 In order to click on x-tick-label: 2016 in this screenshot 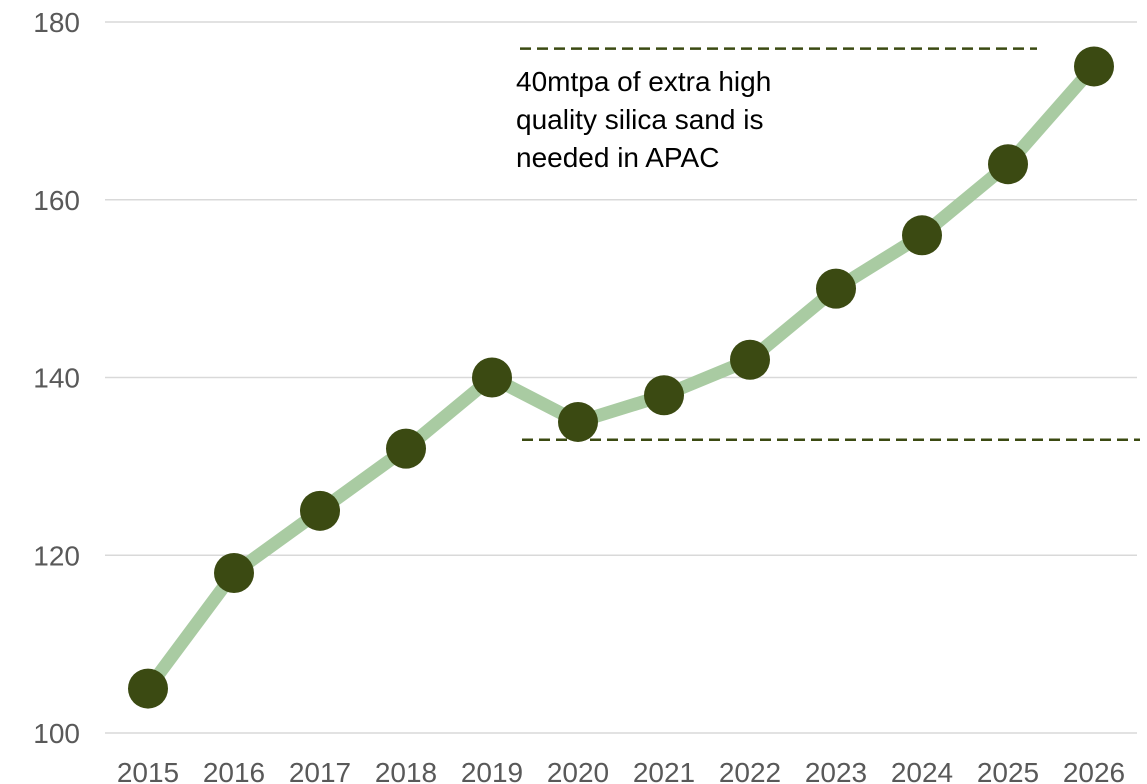, I will do `click(234, 770)`.